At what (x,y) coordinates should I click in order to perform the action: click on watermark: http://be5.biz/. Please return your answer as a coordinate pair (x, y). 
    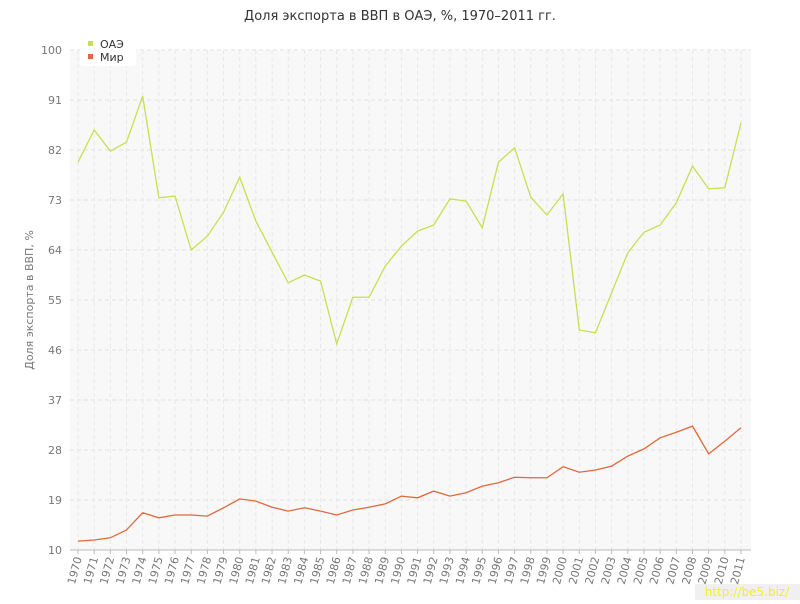
    Looking at the image, I should click on (747, 592).